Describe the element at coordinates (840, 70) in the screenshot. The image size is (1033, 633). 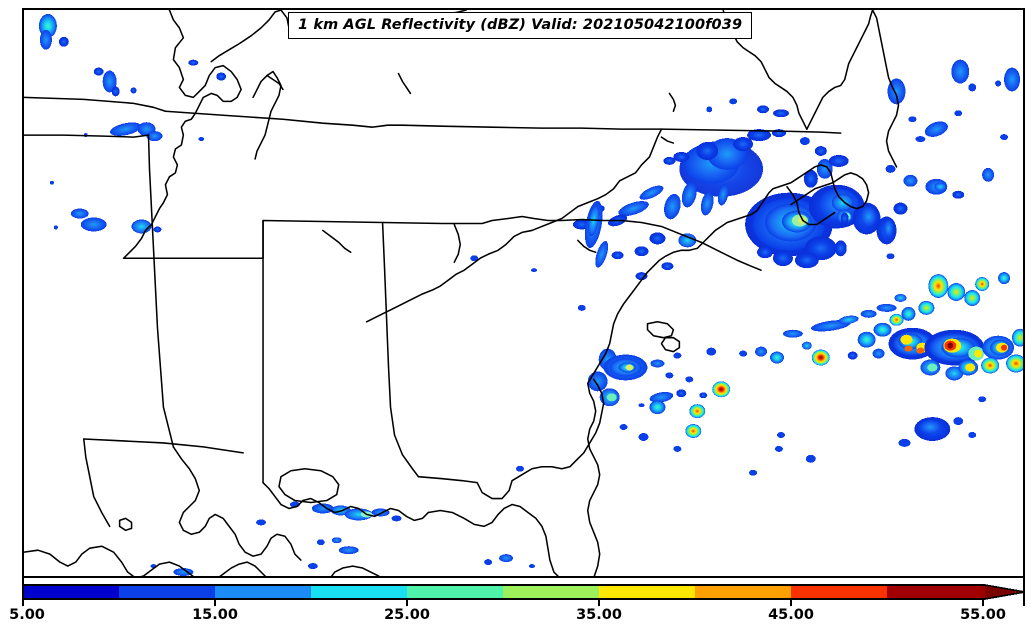
I see `coastline-chesapeake-bay` at that location.